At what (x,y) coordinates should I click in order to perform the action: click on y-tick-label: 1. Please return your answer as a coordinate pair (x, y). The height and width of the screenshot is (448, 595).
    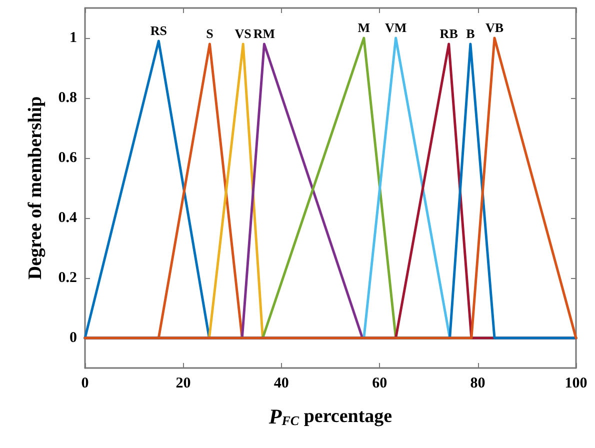
    Looking at the image, I should click on (73, 38).